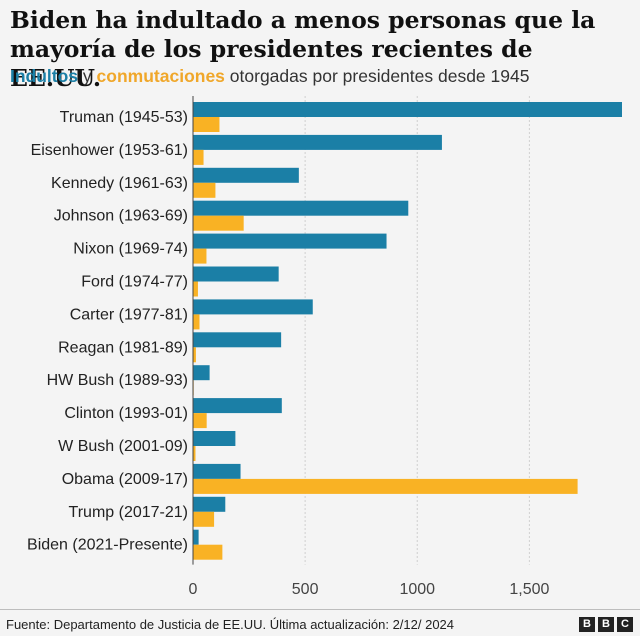 The width and height of the screenshot is (640, 636). I want to click on x-tick-label: 0, so click(193, 589).